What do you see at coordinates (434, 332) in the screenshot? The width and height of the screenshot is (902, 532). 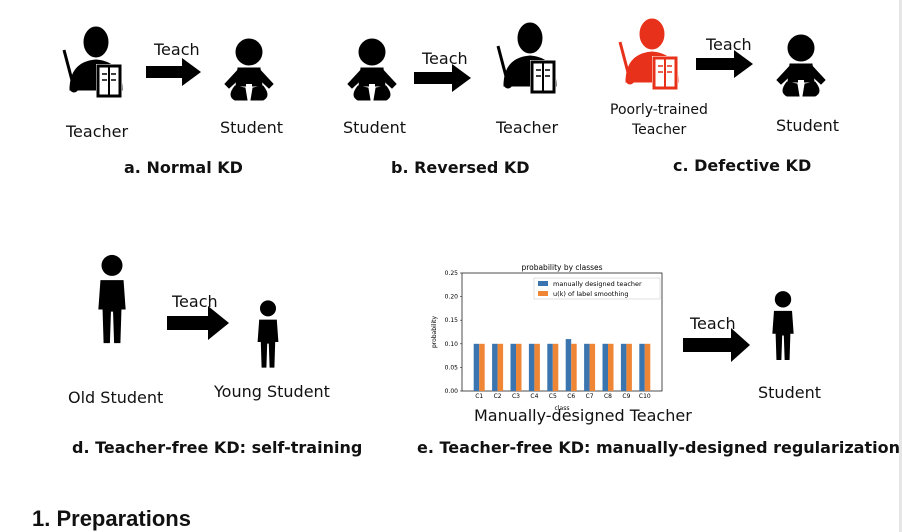 I see `chart-ylabel: probability` at bounding box center [434, 332].